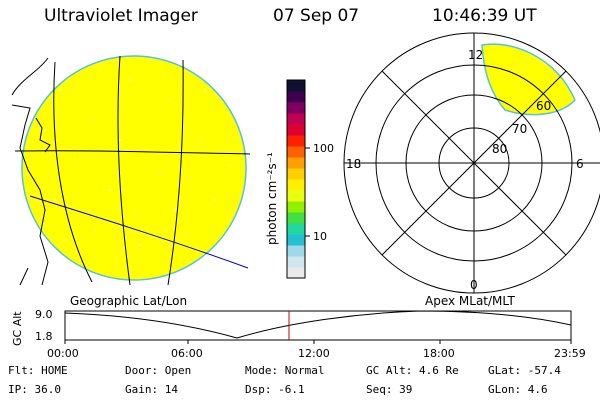 This screenshot has height=400, width=600. What do you see at coordinates (34, 389) in the screenshot?
I see `status-ip: IP: 36.0` at bounding box center [34, 389].